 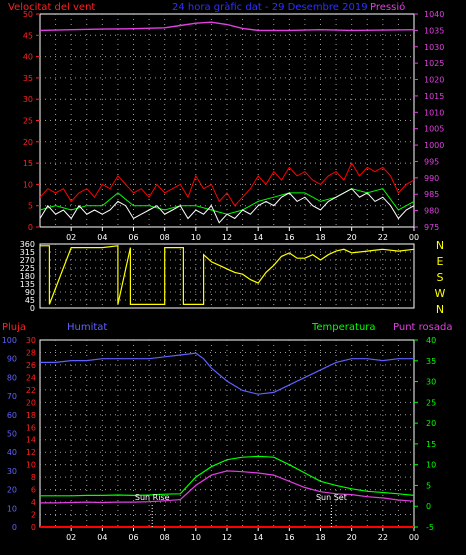 What do you see at coordinates (440, 309) in the screenshot?
I see `compass-label: N` at bounding box center [440, 309].